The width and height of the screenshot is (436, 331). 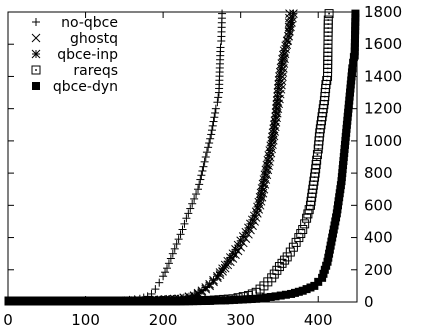 What do you see at coordinates (89, 23) in the screenshot?
I see `legend-label-no-qbce: no-qbce` at bounding box center [89, 23].